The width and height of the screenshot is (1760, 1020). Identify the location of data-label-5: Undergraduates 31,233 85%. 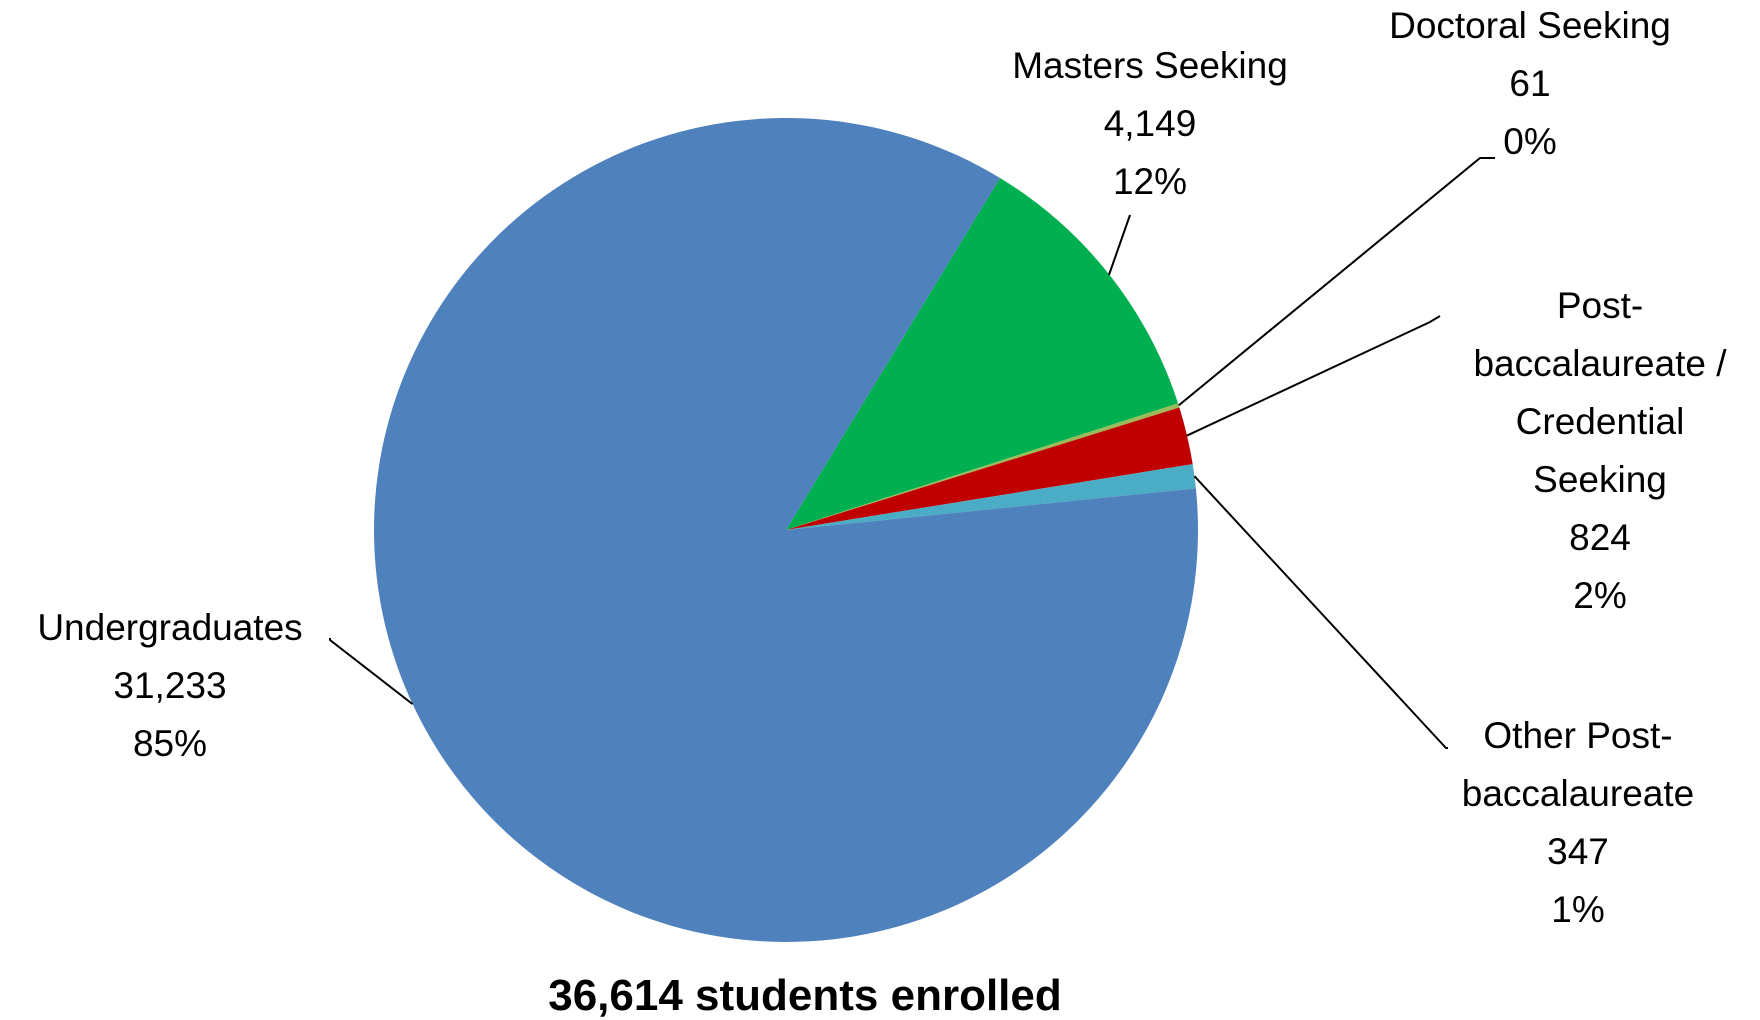
(169, 685).